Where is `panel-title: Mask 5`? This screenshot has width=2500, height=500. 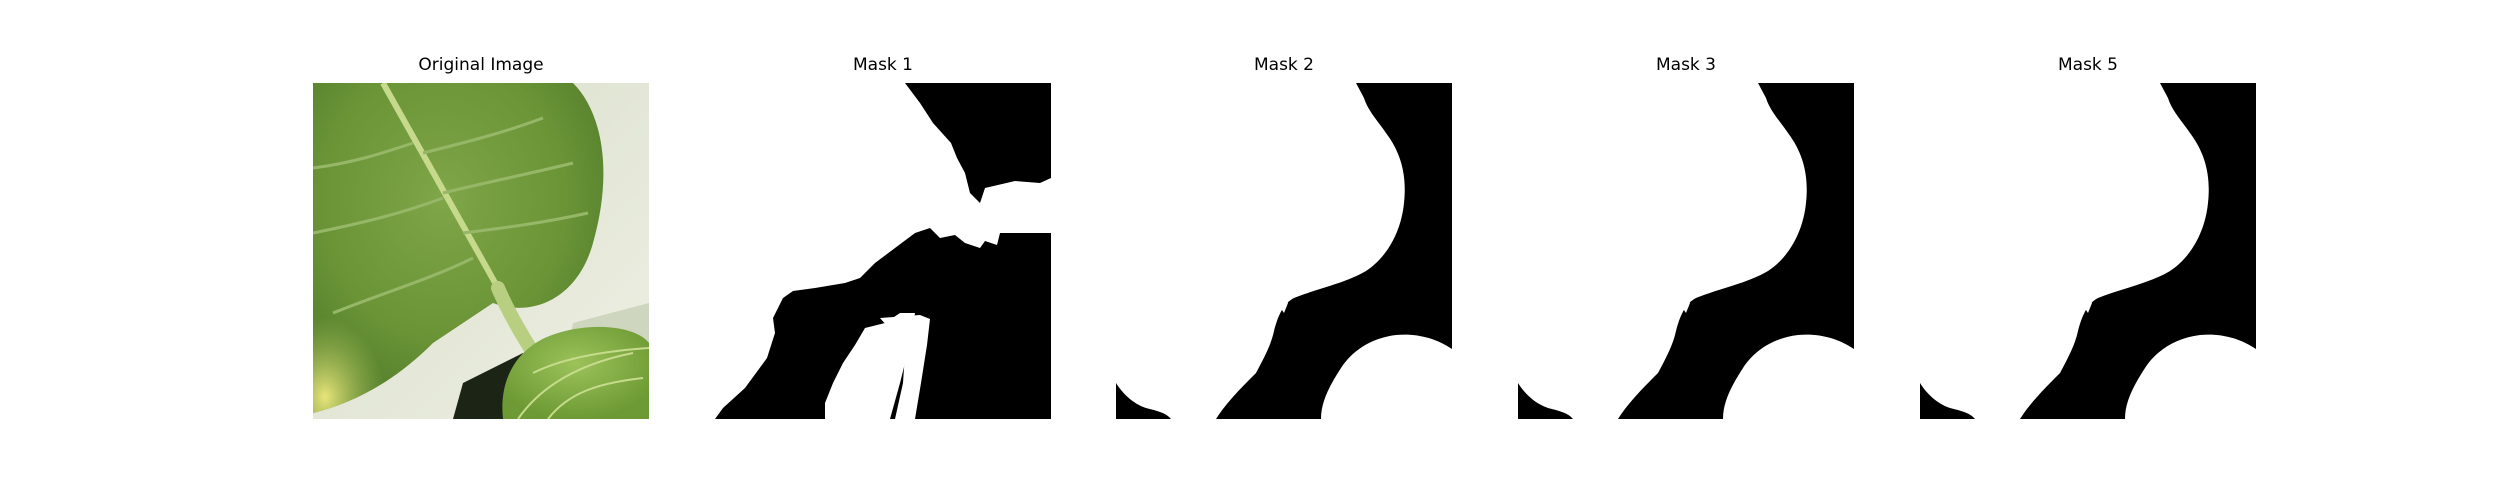
panel-title: Mask 5 is located at coordinates (2087, 65).